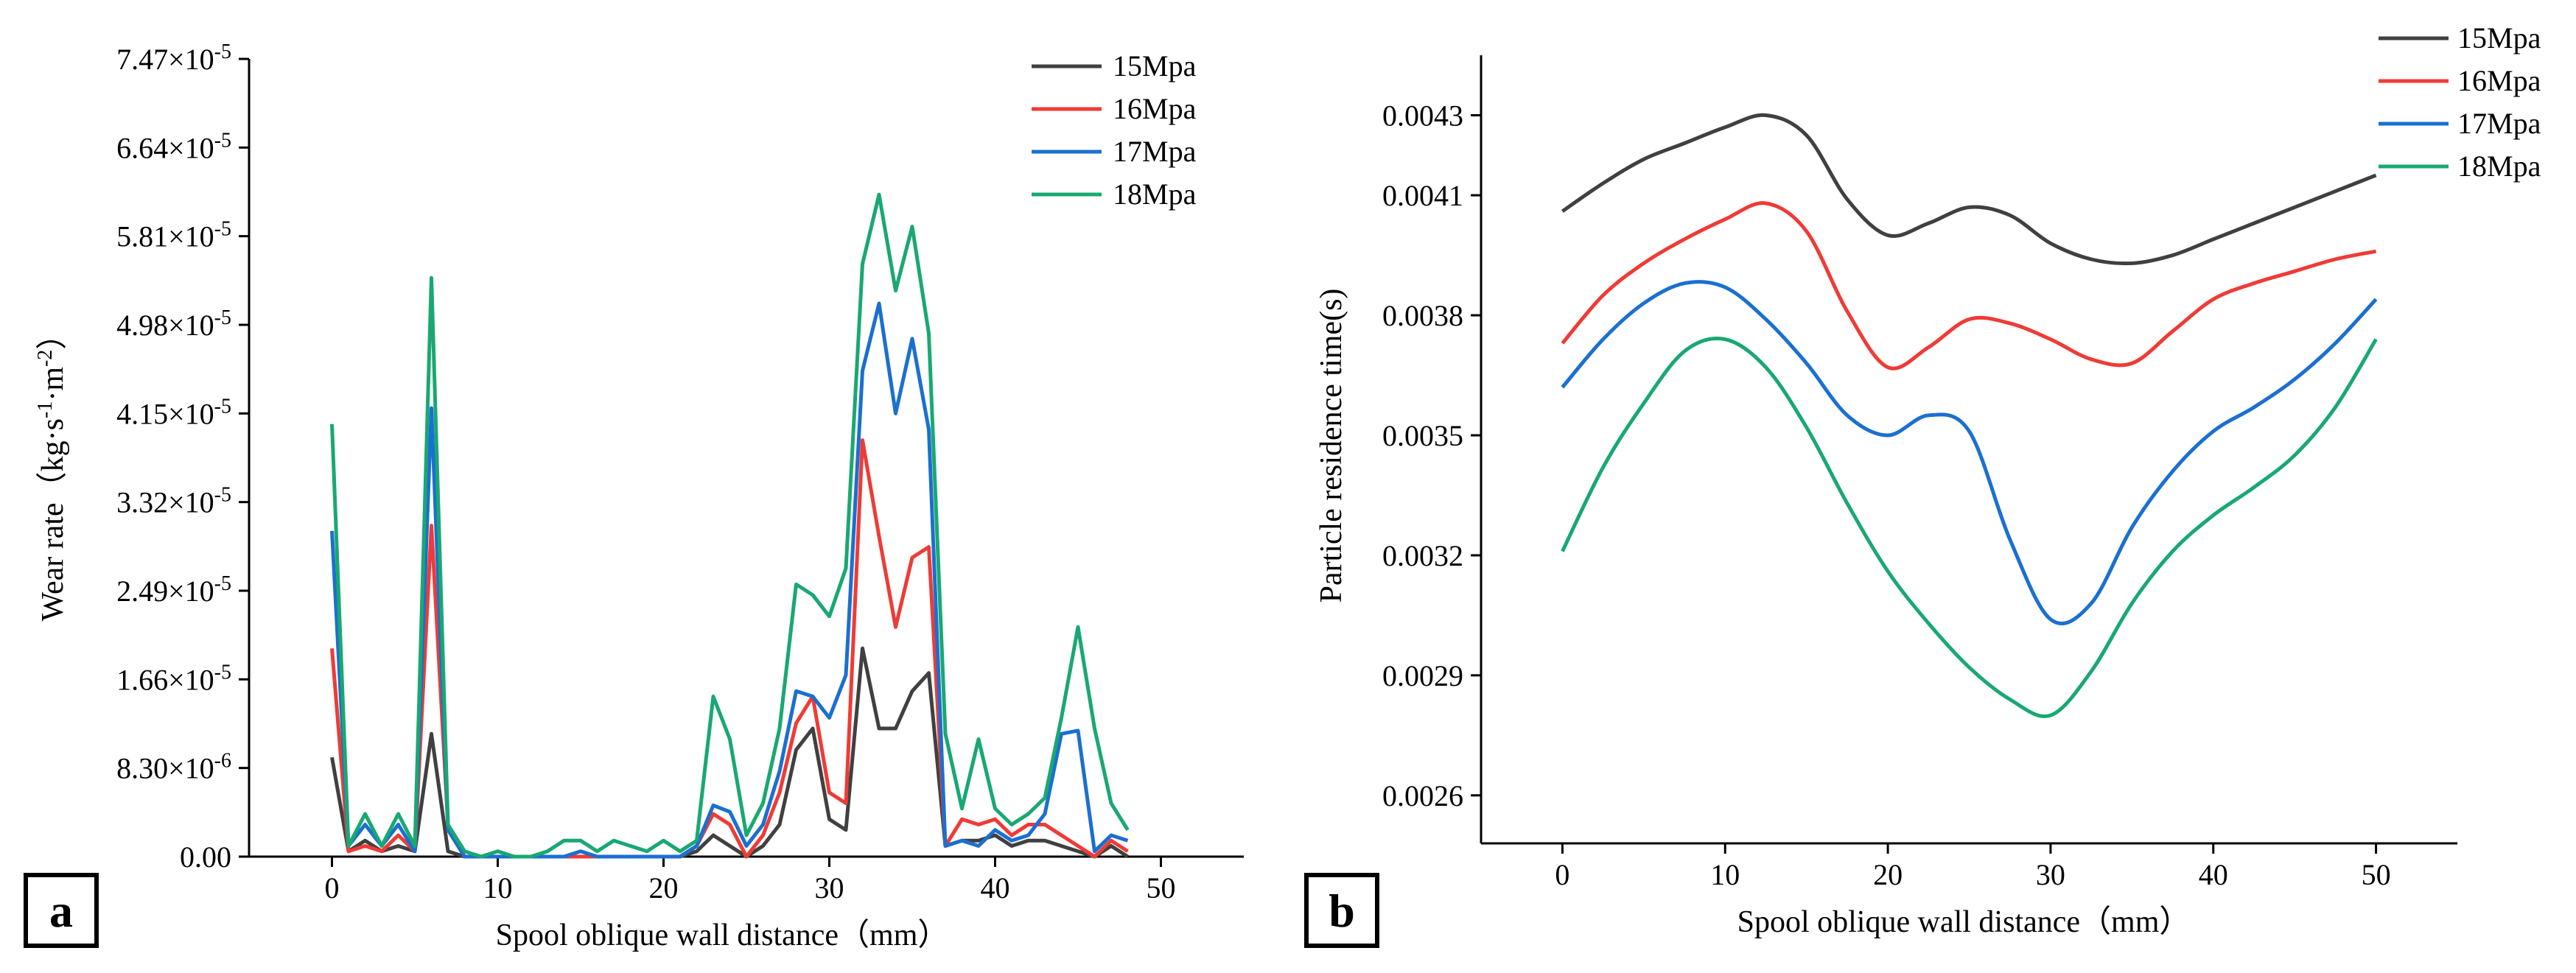 This screenshot has width=2576, height=973. Describe the element at coordinates (173, 590) in the screenshot. I see `panel-a-y-tick-label: 2.49×10⁻⁵` at that location.